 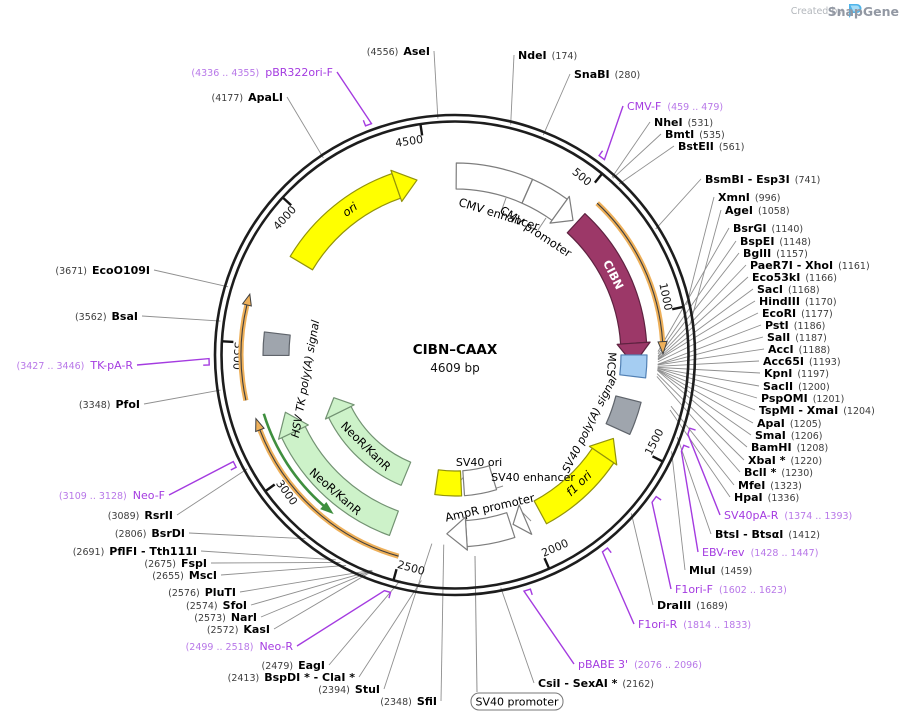 What do you see at coordinates (240, 646) in the screenshot?
I see `primer-label-NeoR: (2499 .. 2518) Neo-R` at bounding box center [240, 646].